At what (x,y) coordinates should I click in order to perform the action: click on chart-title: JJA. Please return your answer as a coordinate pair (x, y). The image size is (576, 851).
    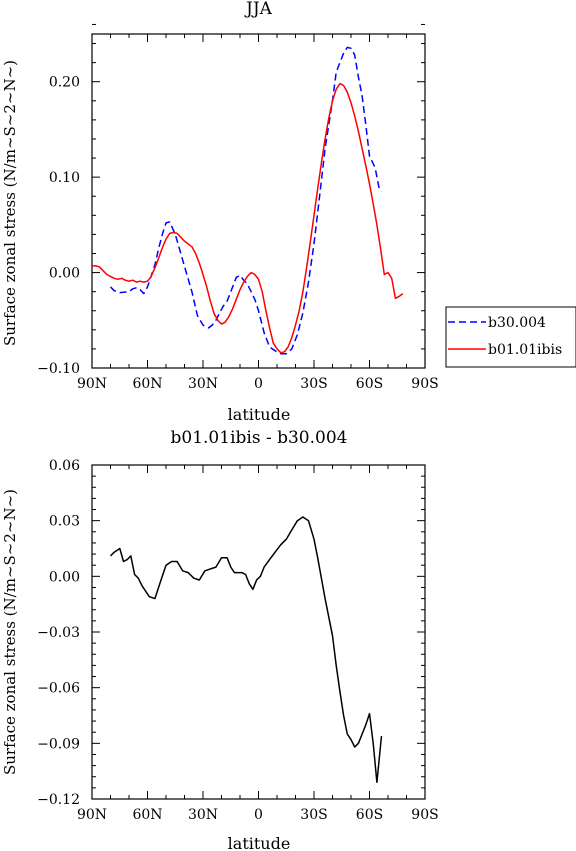
    Looking at the image, I should click on (258, 9).